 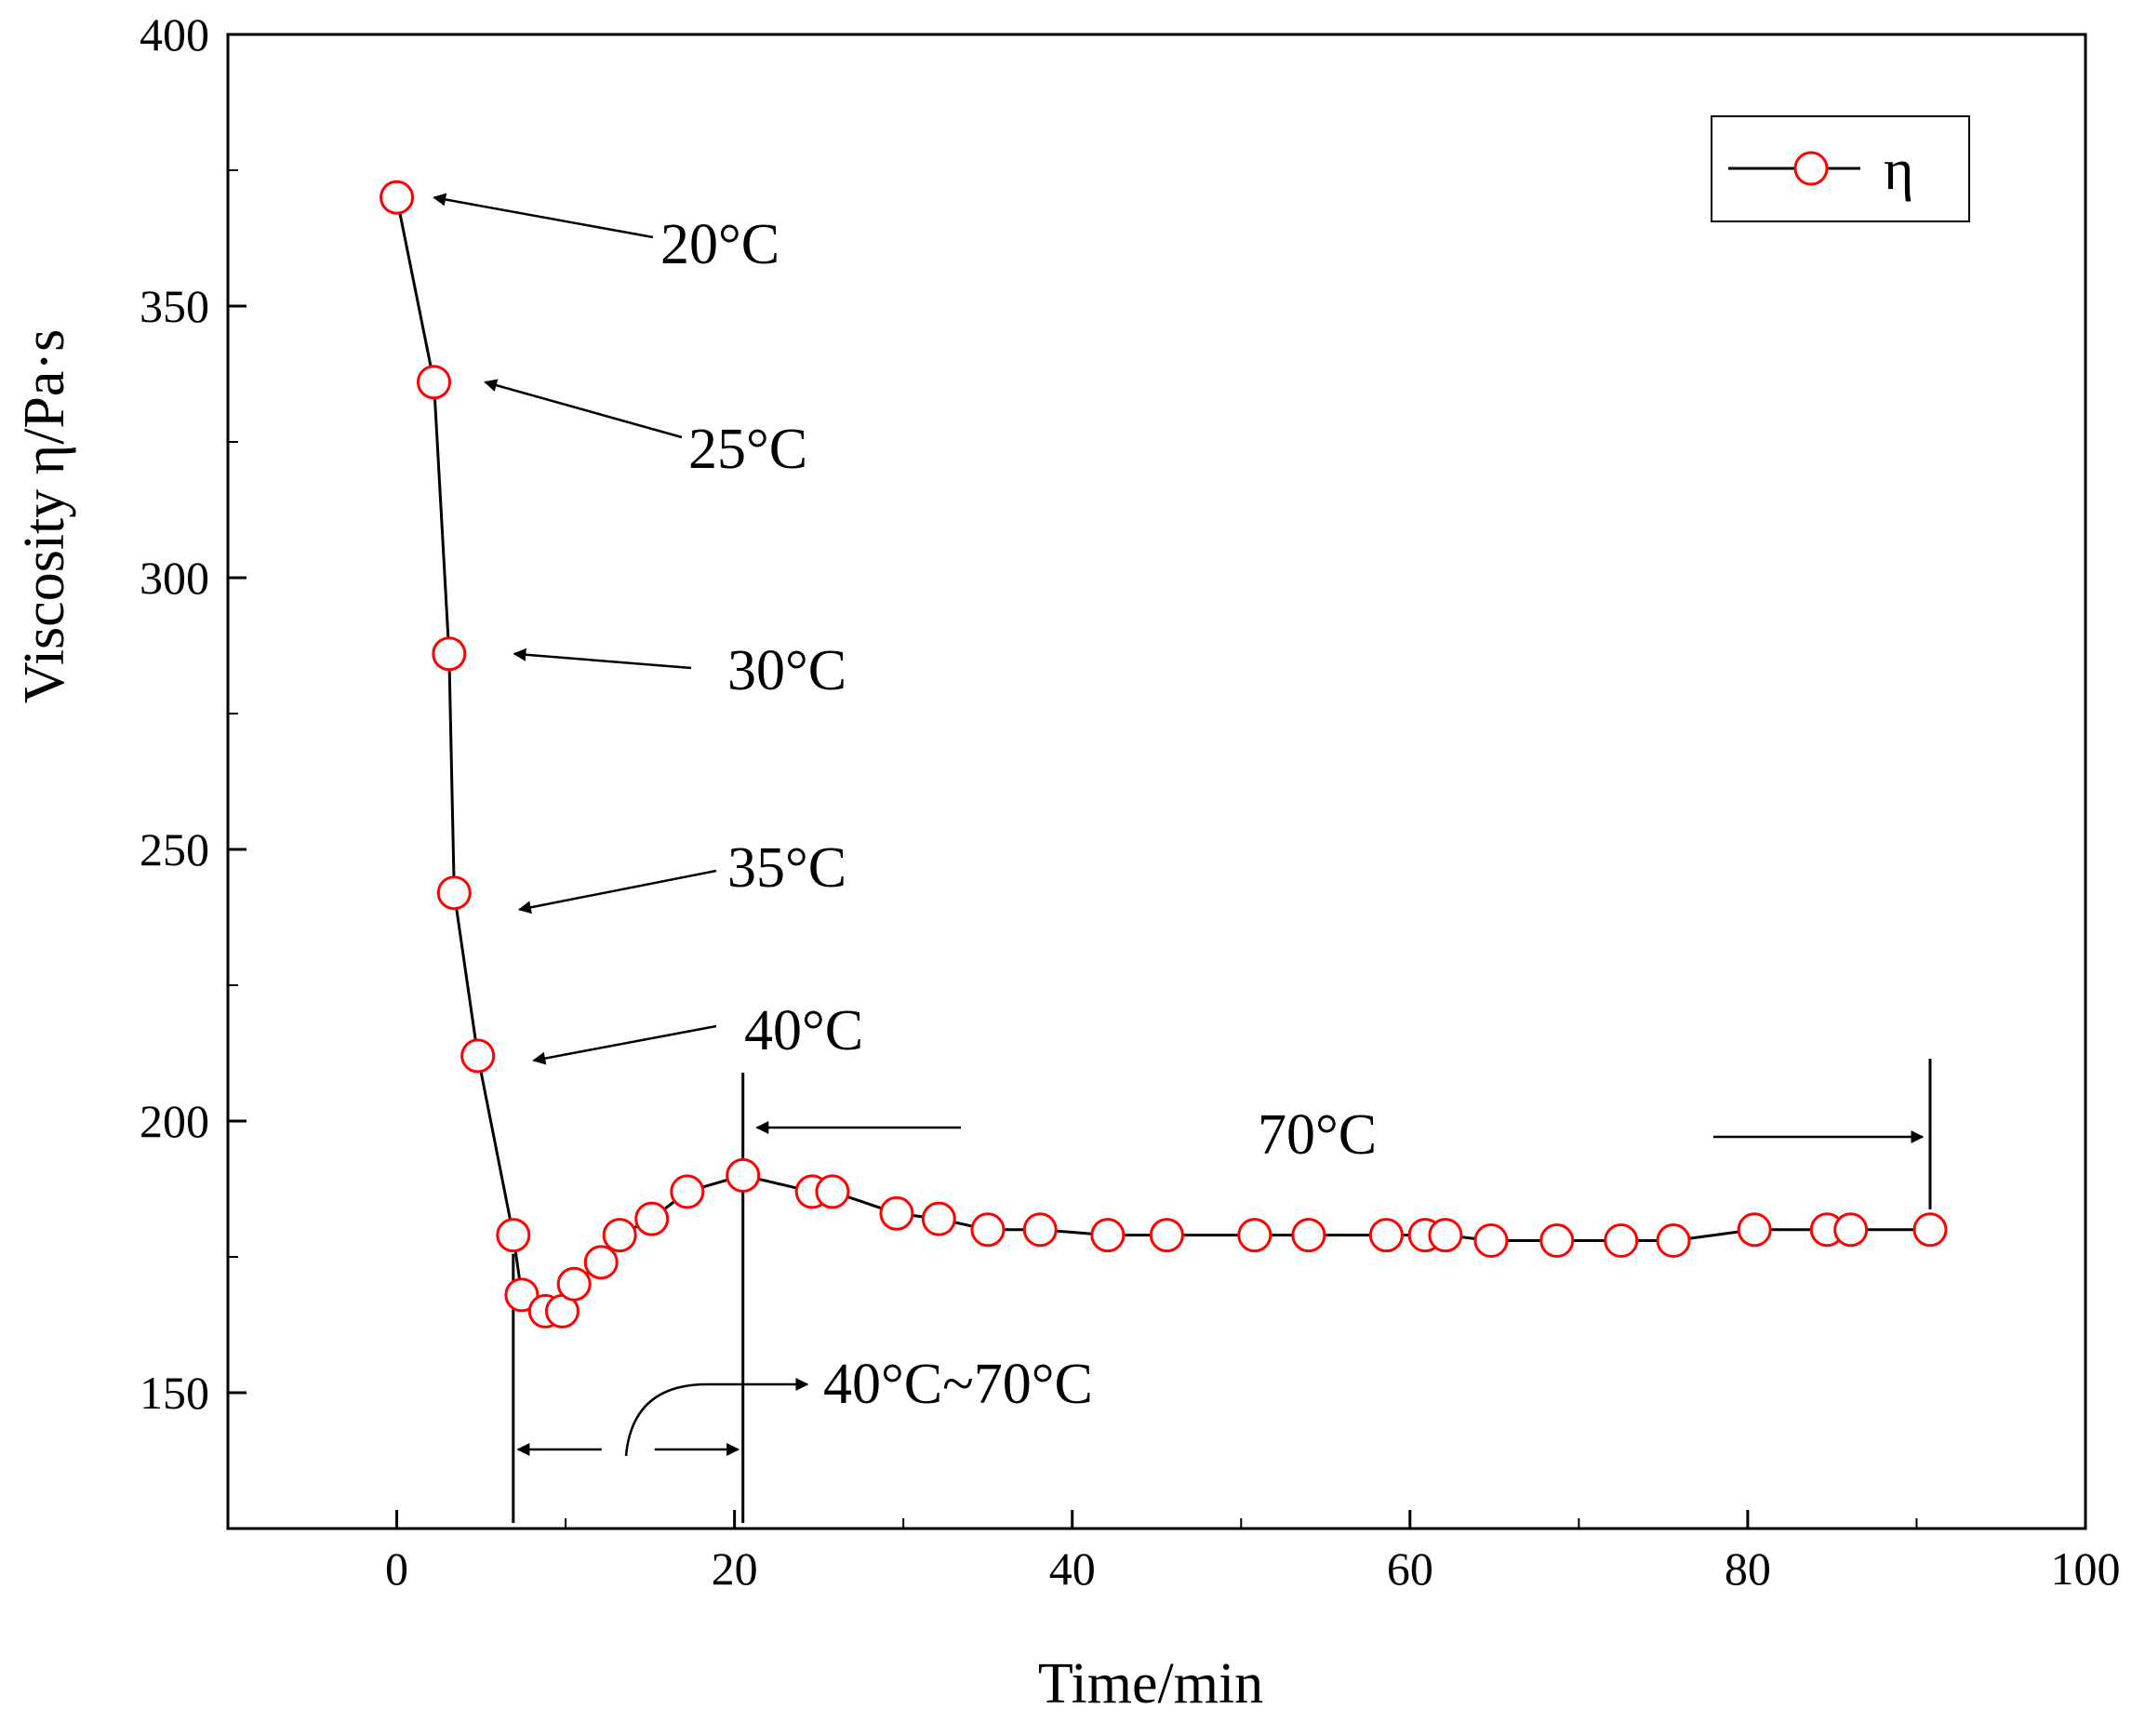 I want to click on annotation-label: 25°C, so click(x=747, y=450).